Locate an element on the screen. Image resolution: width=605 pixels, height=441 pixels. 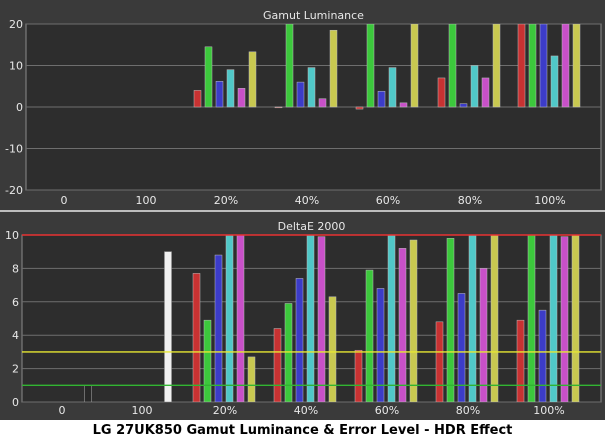
chart-title: Gamut Luminance is located at coordinates (313, 15).